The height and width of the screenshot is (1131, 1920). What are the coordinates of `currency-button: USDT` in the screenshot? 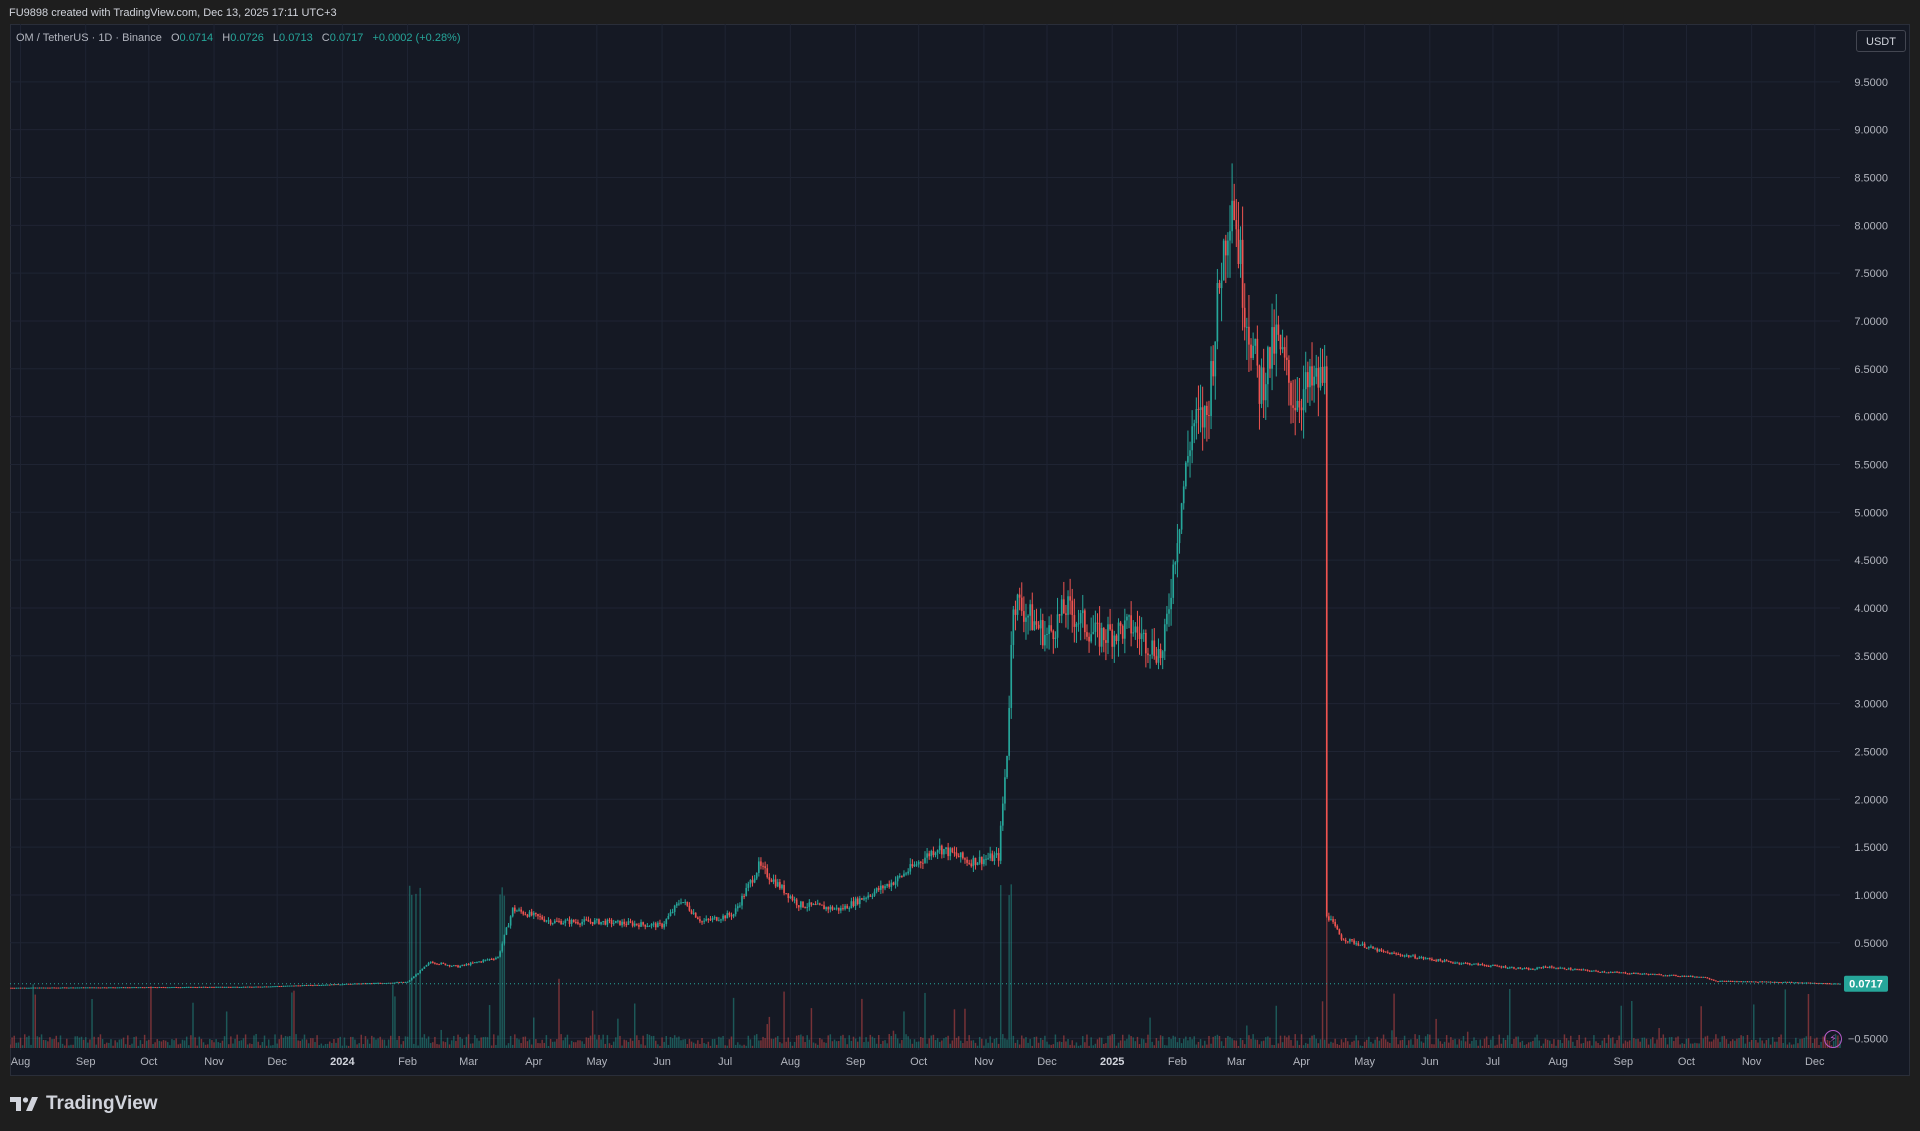 It's located at (1881, 41).